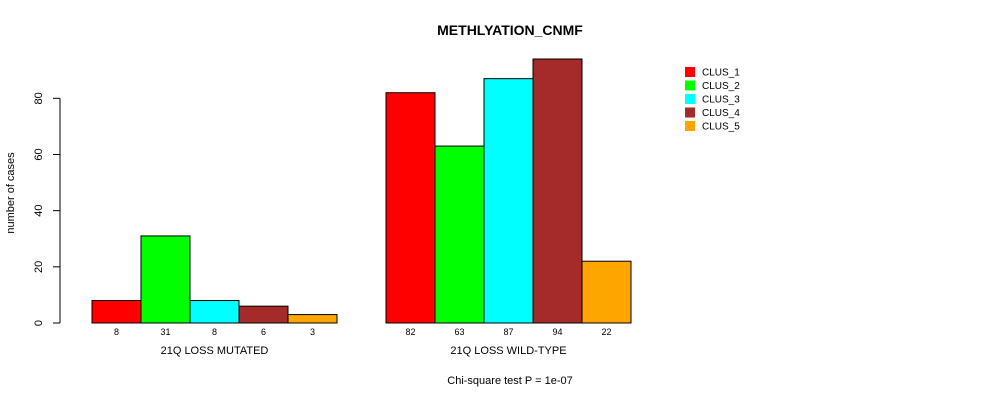 This screenshot has width=990, height=400. I want to click on chart-title: METHLYATION_CNMF, so click(510, 30).